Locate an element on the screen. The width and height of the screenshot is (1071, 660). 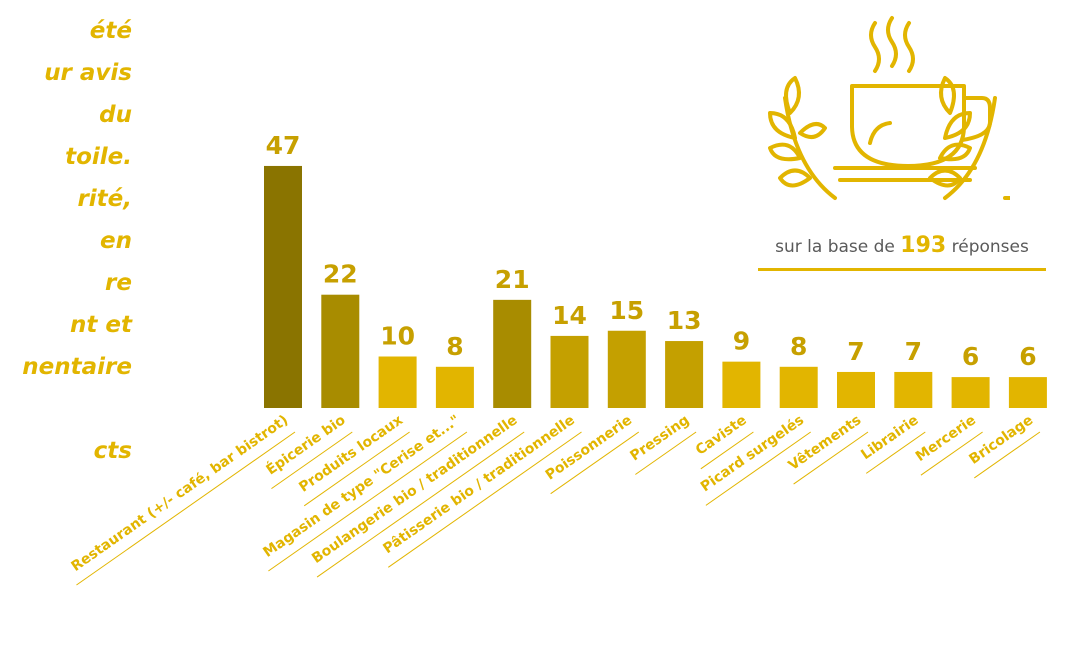
bar-value-label: 15 is located at coordinates (626, 310).